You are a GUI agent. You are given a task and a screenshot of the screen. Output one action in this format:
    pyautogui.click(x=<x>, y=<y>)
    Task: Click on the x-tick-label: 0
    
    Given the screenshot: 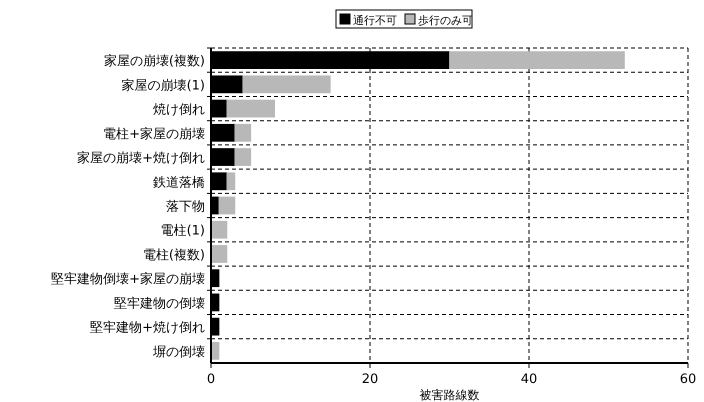 What is the action you would take?
    pyautogui.click(x=211, y=379)
    